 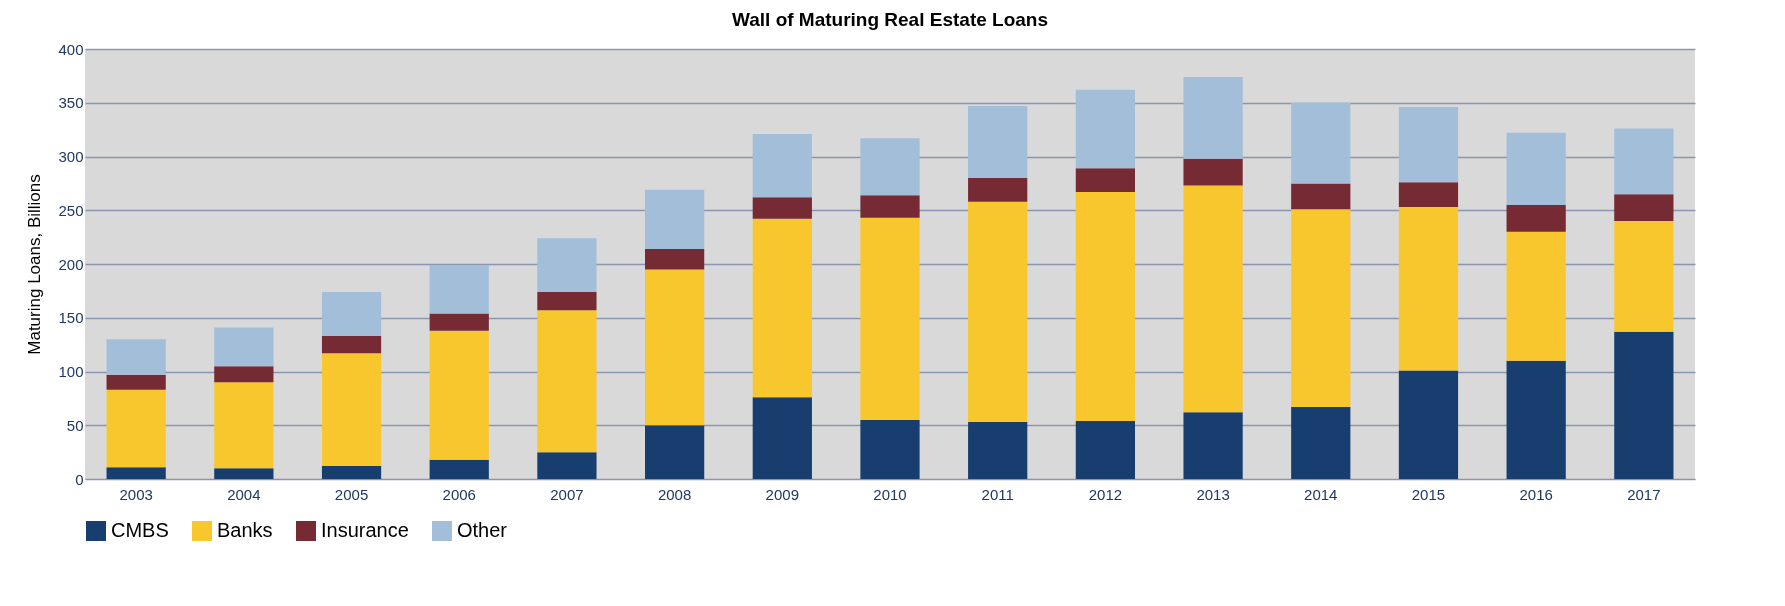 What do you see at coordinates (482, 530) in the screenshot?
I see `legend-label: Other` at bounding box center [482, 530].